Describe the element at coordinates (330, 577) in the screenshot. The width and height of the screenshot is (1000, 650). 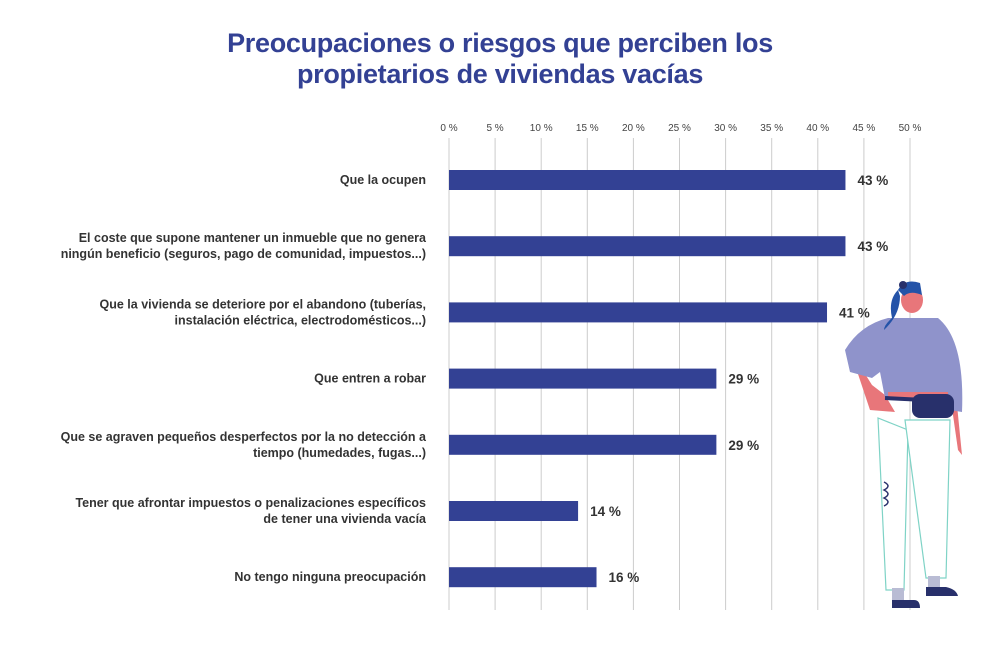
I see `category-label: No tengo ninguna preocupación` at that location.